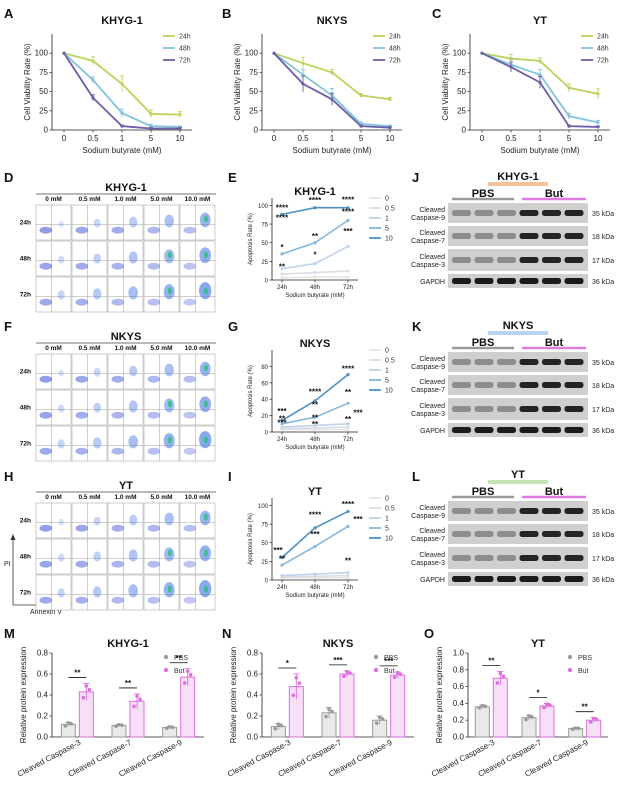  Describe the element at coordinates (122, 126) in the screenshot. I see `data-point-72h` at that location.